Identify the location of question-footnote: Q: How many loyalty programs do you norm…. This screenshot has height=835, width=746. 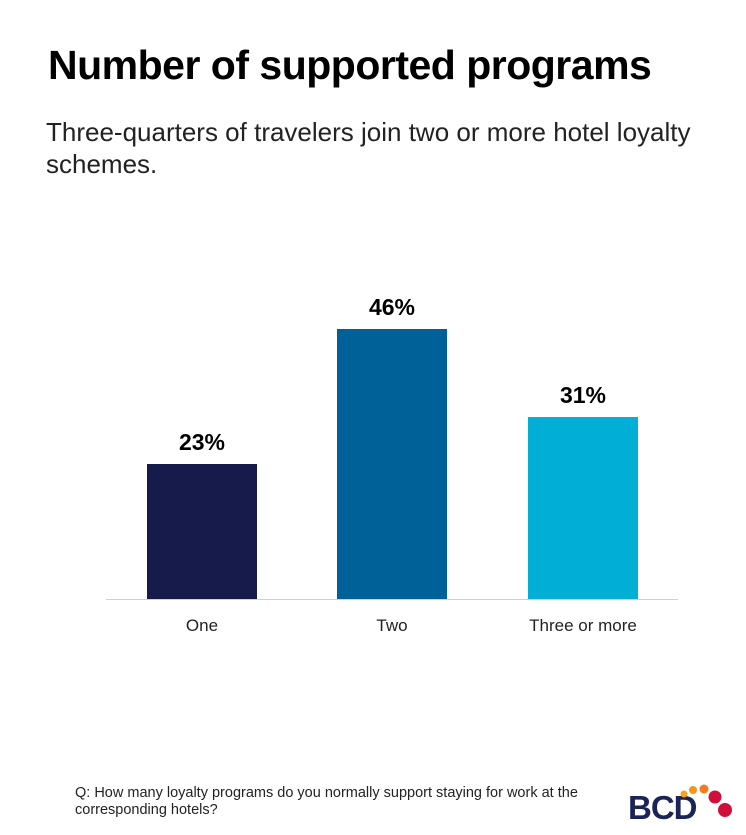
(326, 801).